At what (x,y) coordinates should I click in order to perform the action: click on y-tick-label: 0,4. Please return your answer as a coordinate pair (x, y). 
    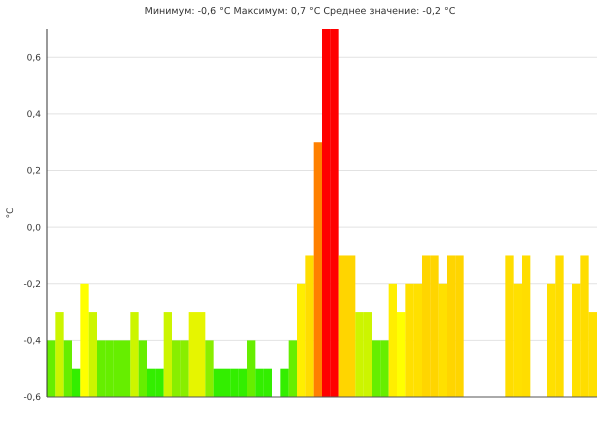
    Looking at the image, I should click on (34, 115).